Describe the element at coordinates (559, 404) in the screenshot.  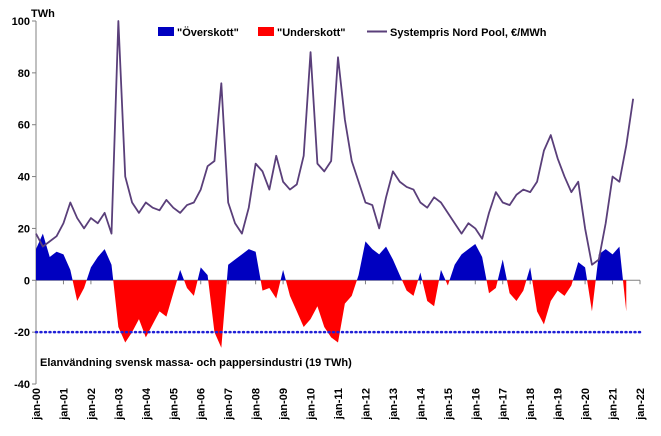
I see `x-tick-label: jan-19` at that location.